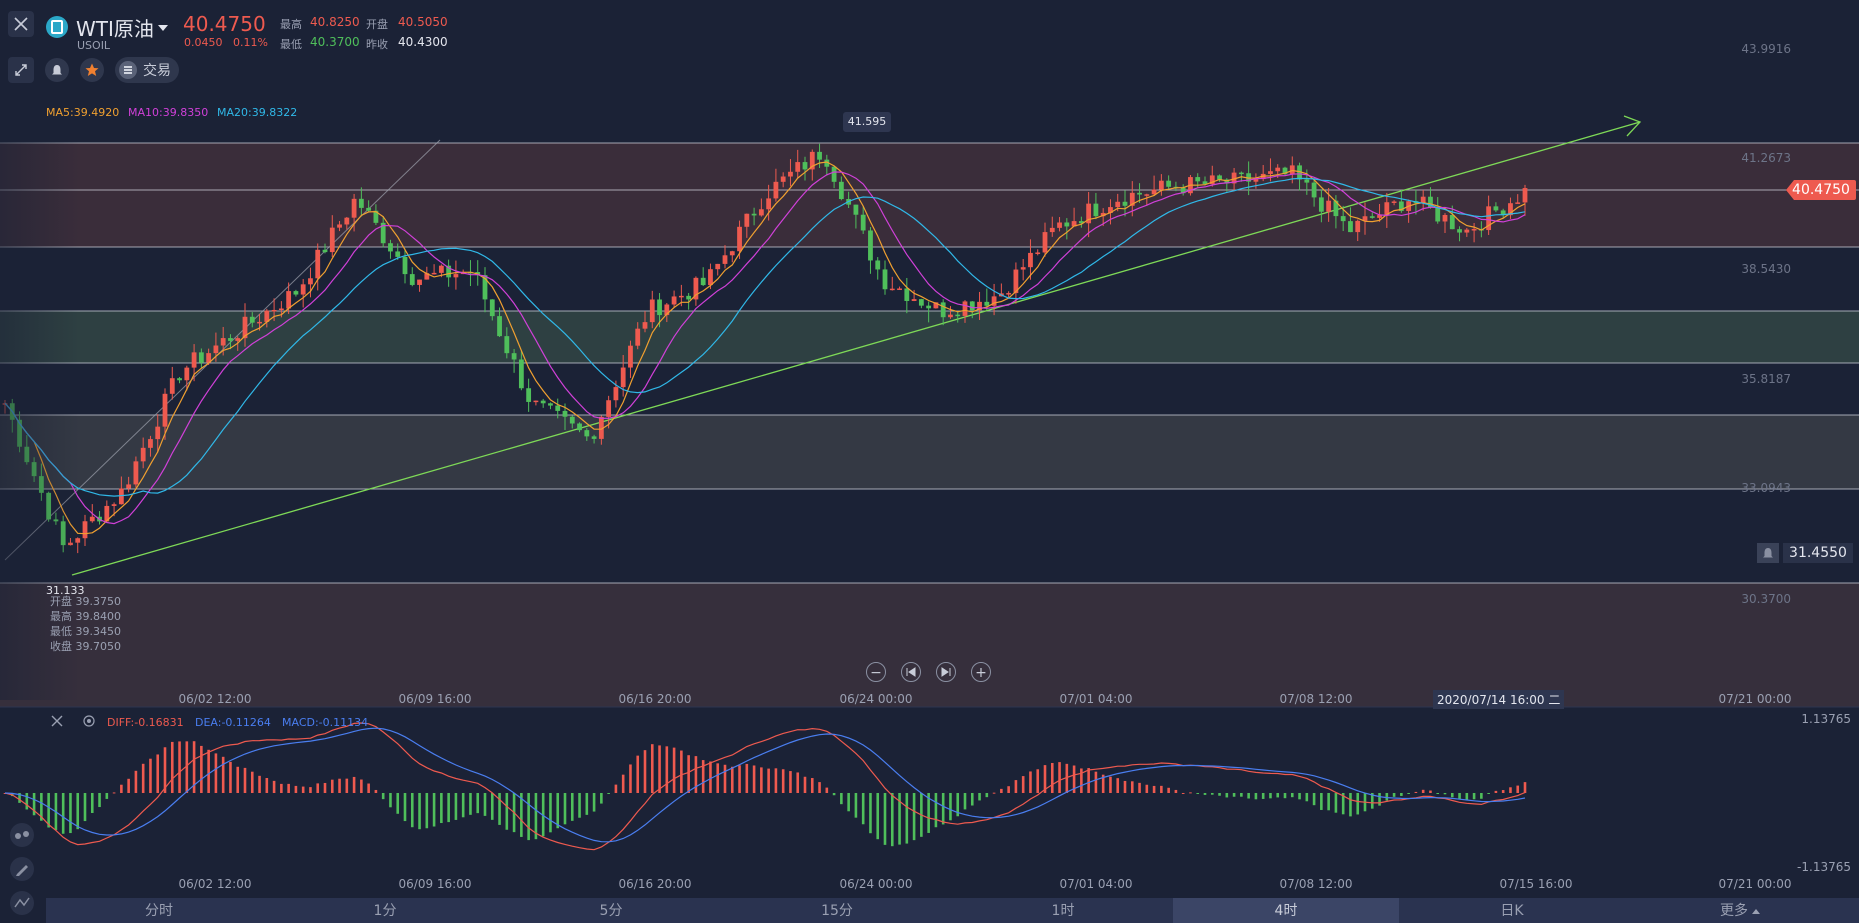 The height and width of the screenshot is (923, 1859). Describe the element at coordinates (765, 794) in the screenshot. I see `macd-histogram` at that location.